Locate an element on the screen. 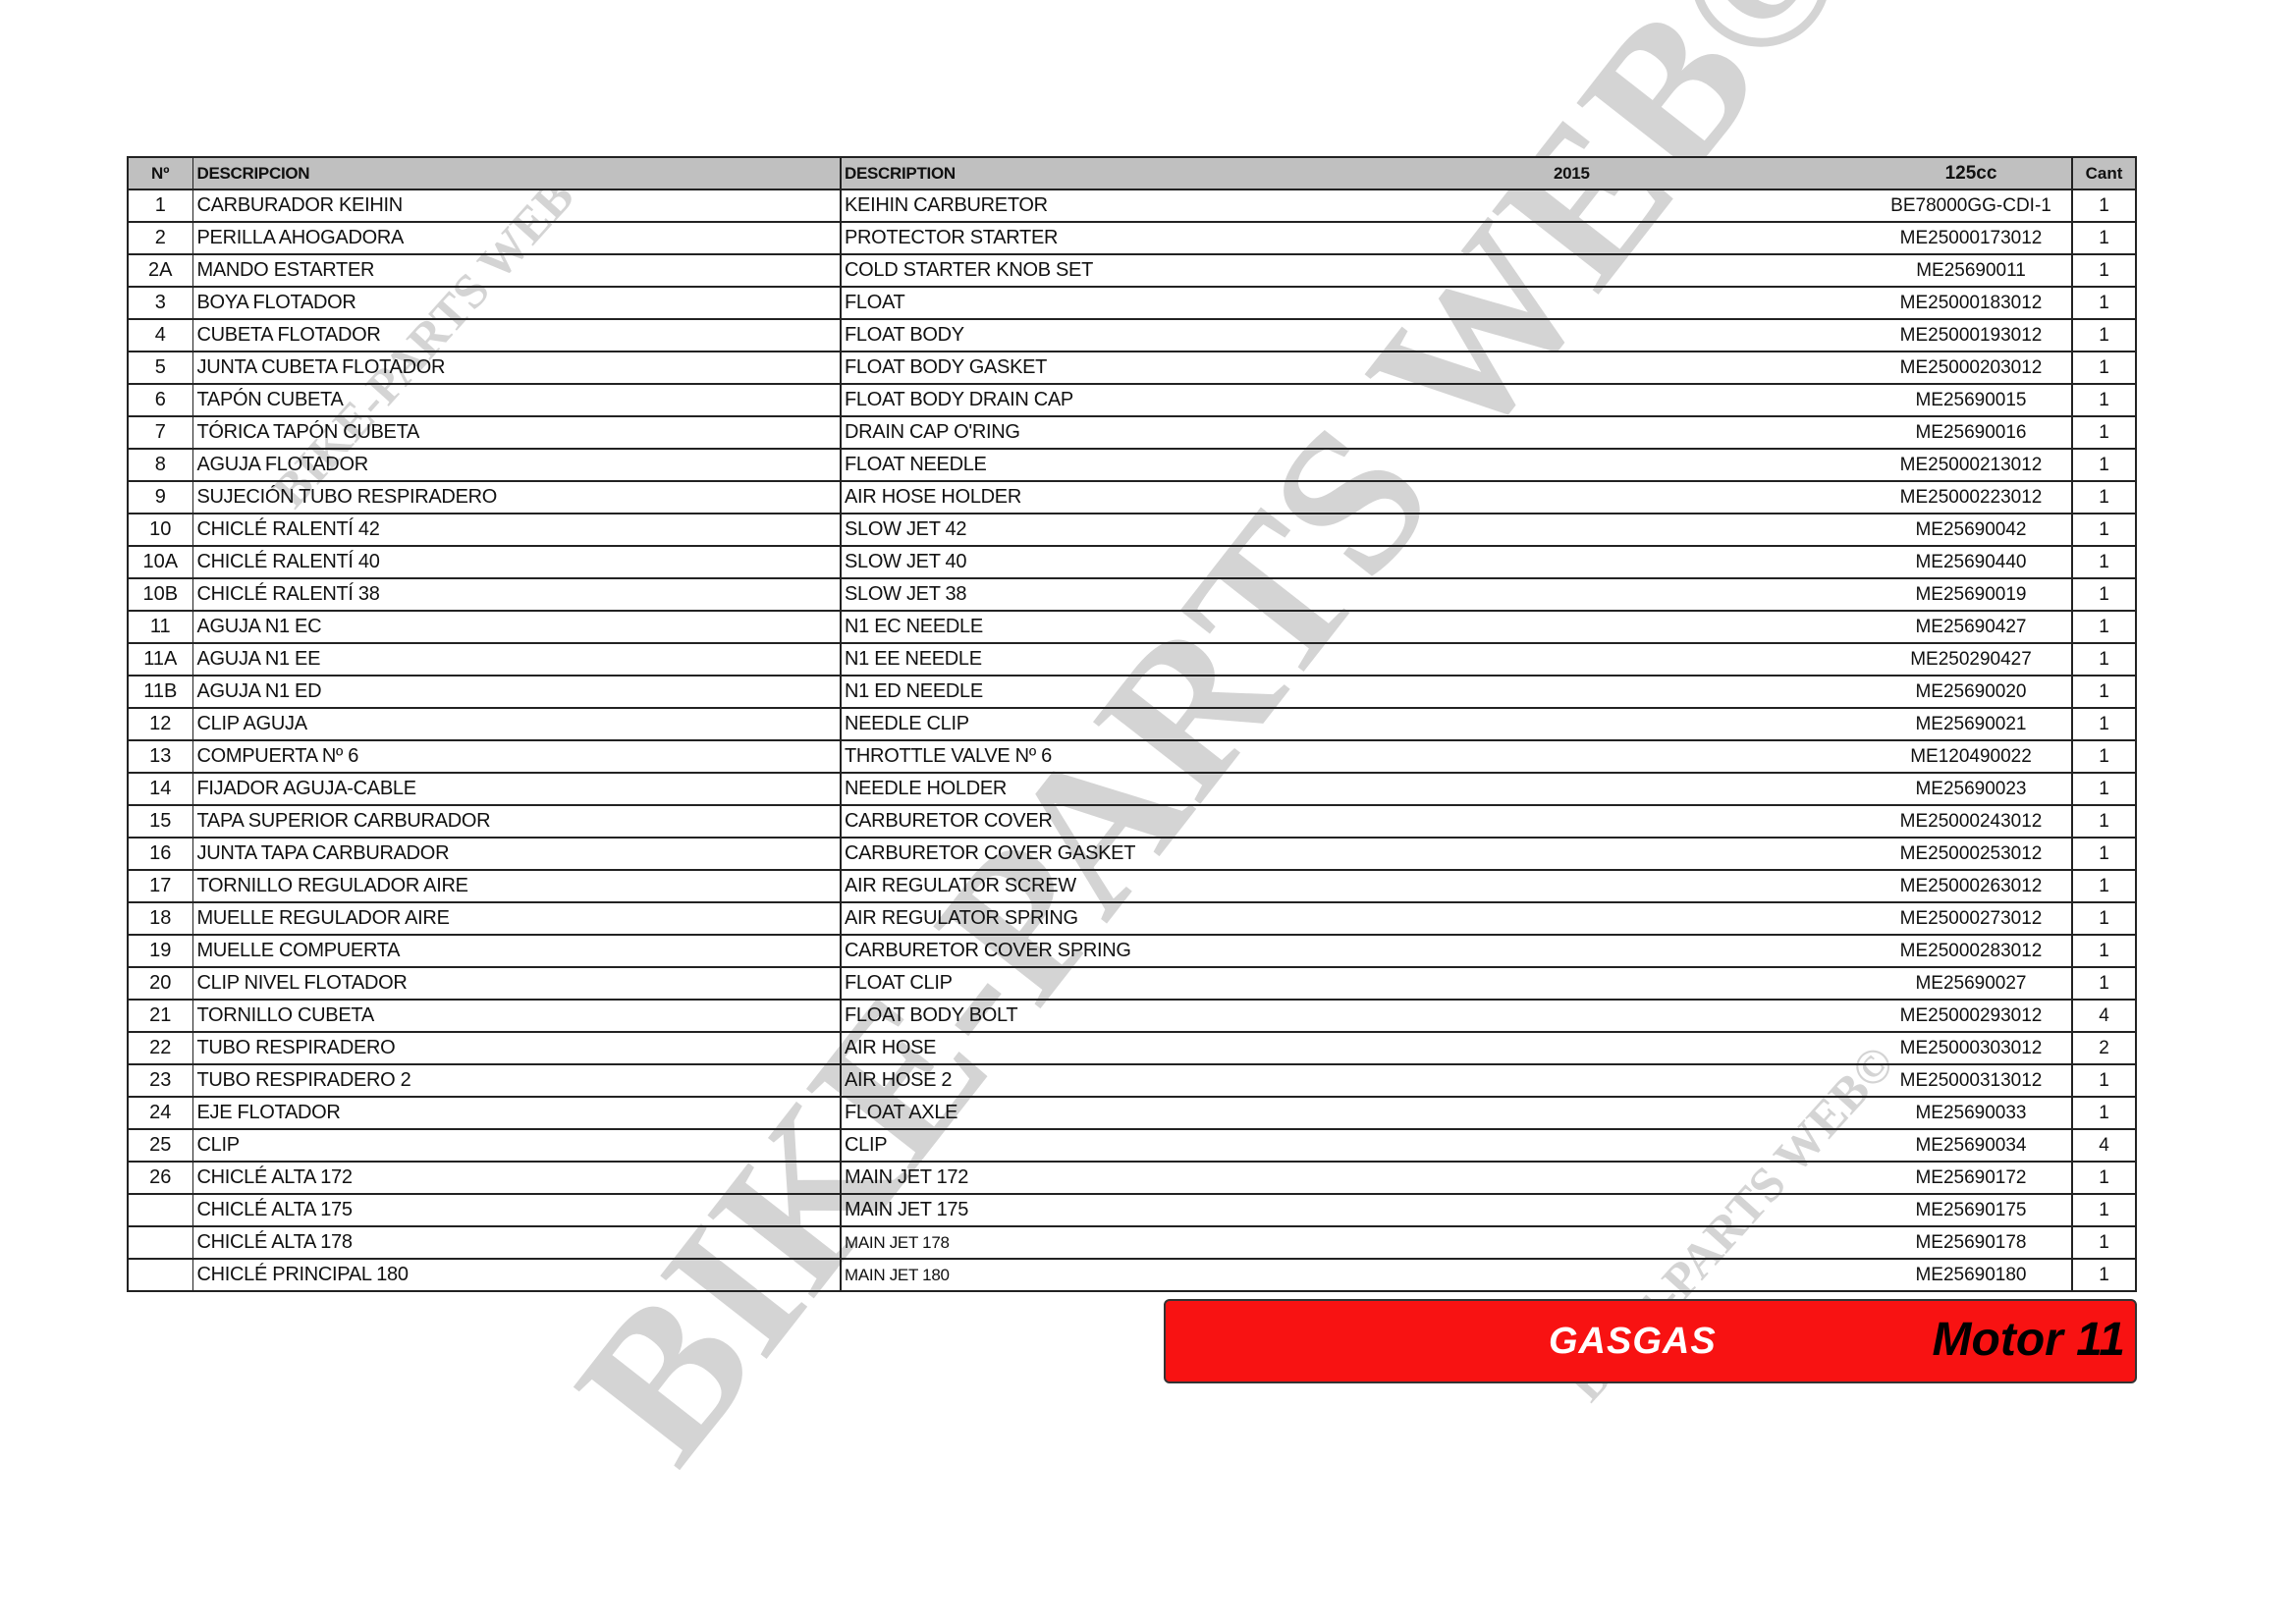 The height and width of the screenshot is (1624, 2296). row-number: 1 is located at coordinates (160, 206).